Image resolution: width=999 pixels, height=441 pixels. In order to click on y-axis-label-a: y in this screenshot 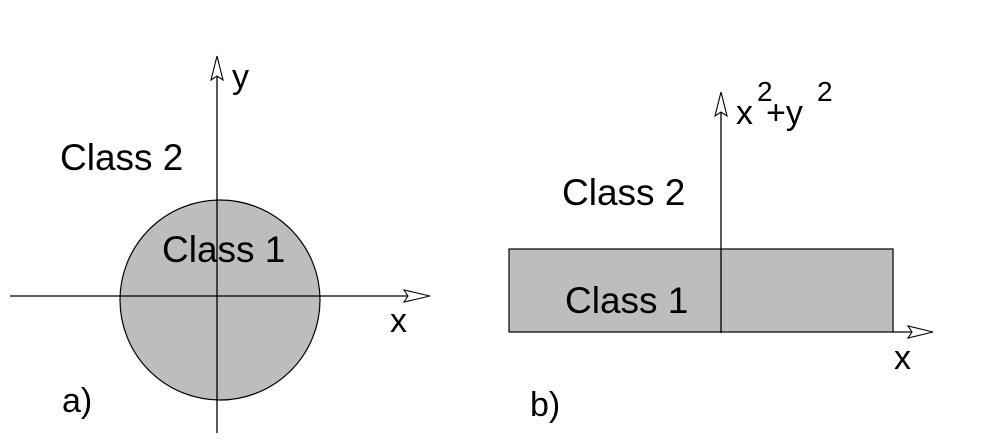, I will do `click(240, 77)`.